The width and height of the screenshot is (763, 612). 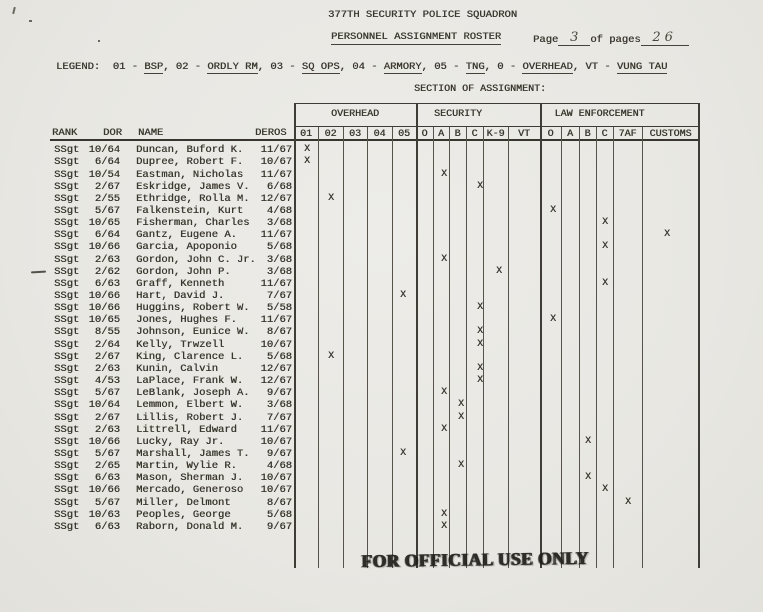 What do you see at coordinates (403, 295) in the screenshot?
I see `assignment-mark-oh-05: X` at bounding box center [403, 295].